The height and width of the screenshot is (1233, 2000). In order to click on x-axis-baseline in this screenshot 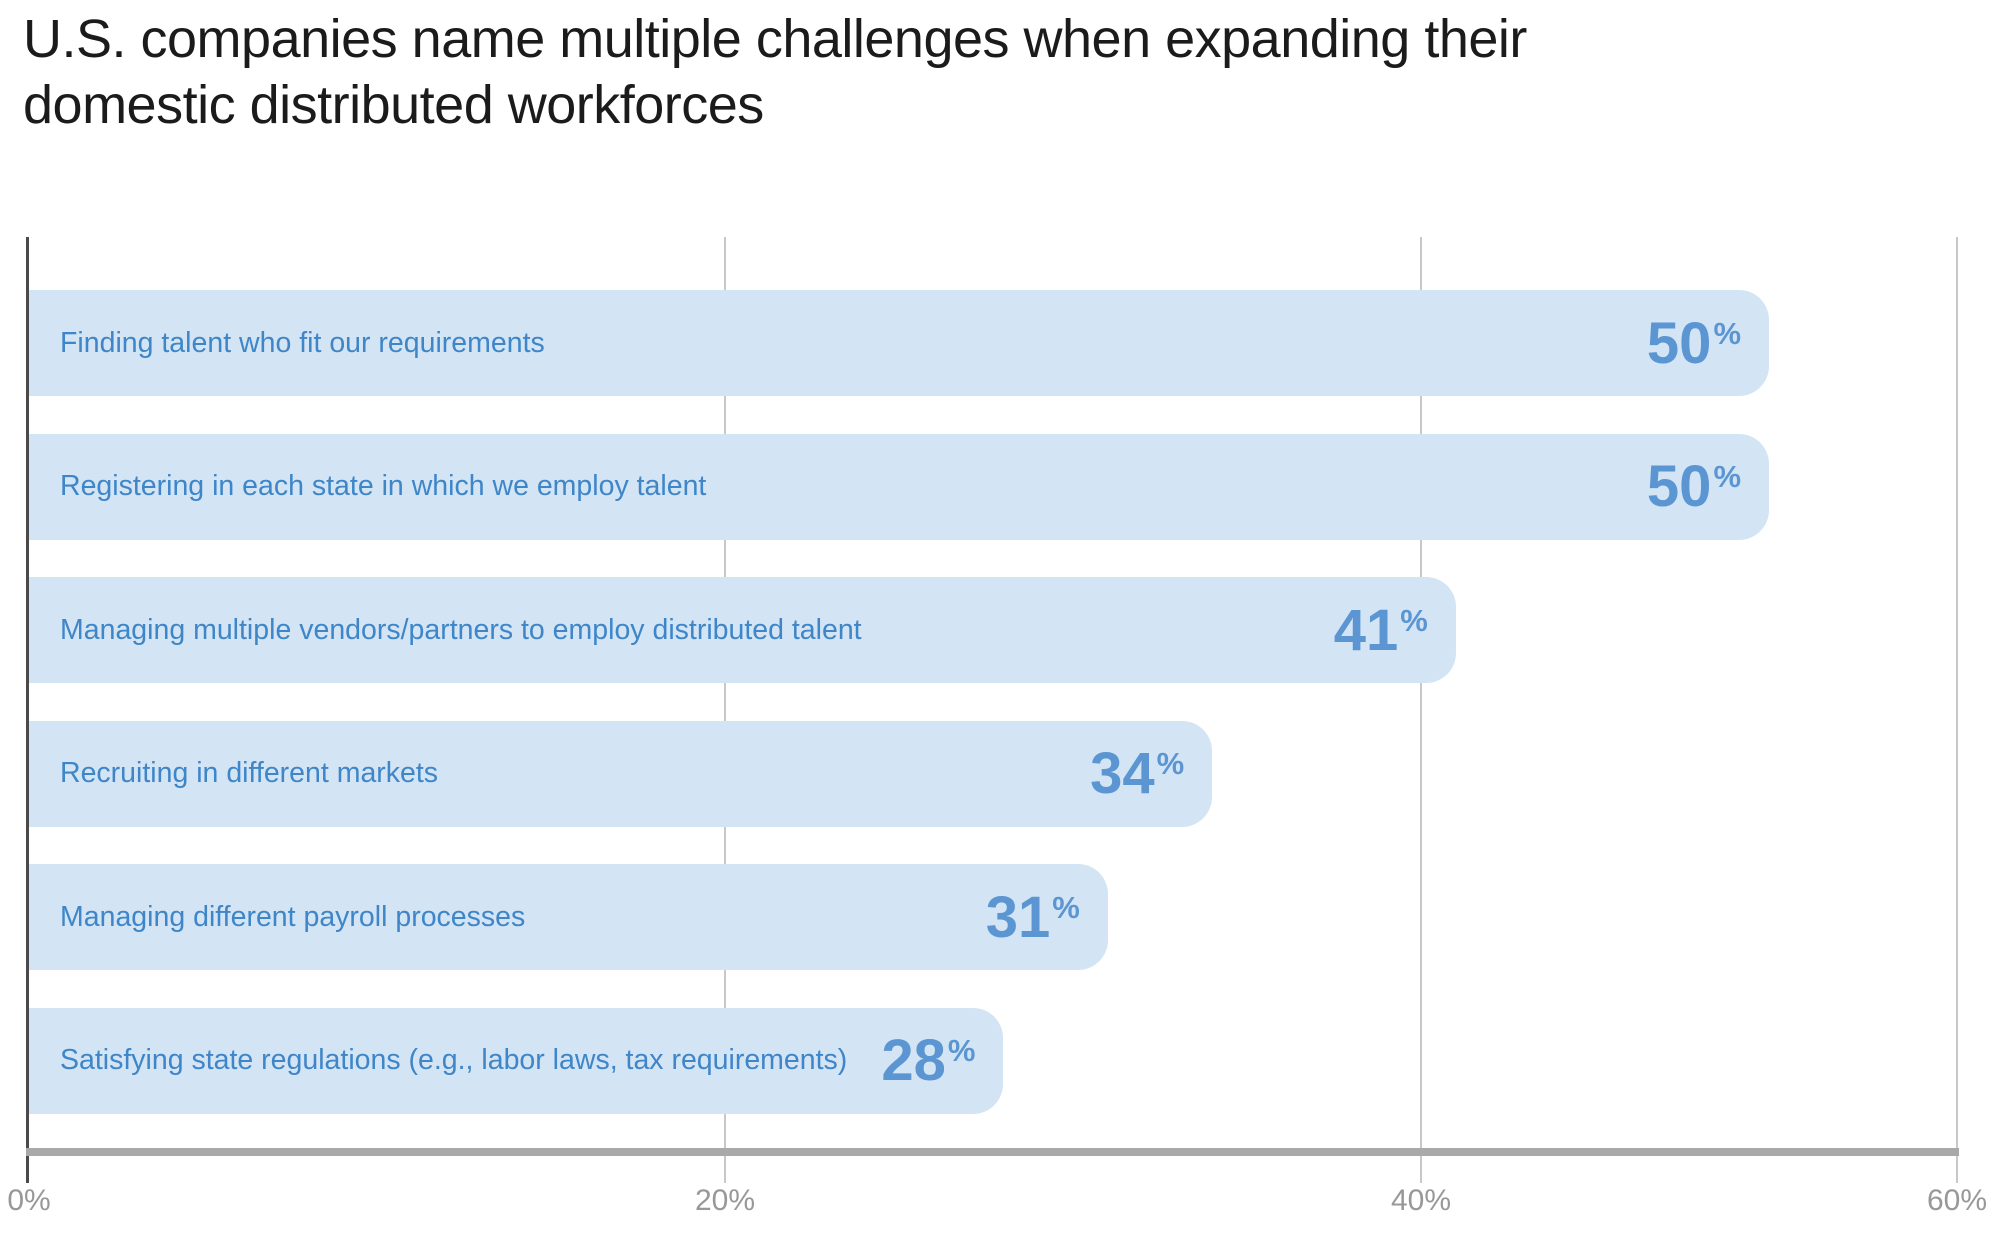, I will do `click(992, 1152)`.